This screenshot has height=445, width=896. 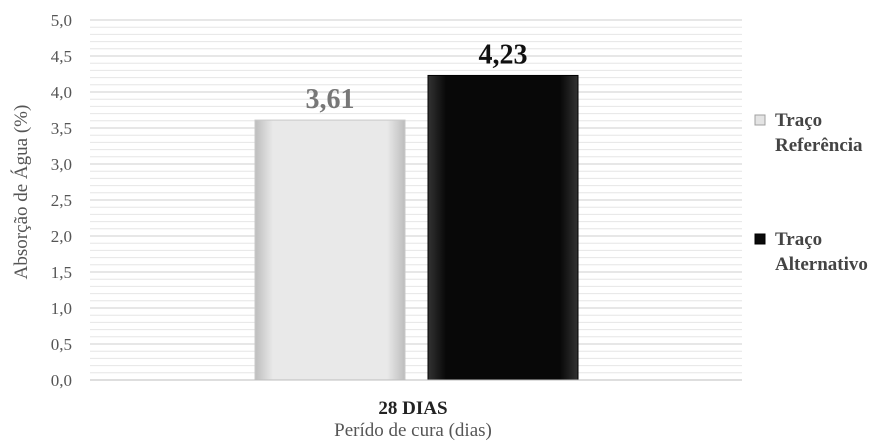 I want to click on bar-traco-referencia, so click(x=330, y=250).